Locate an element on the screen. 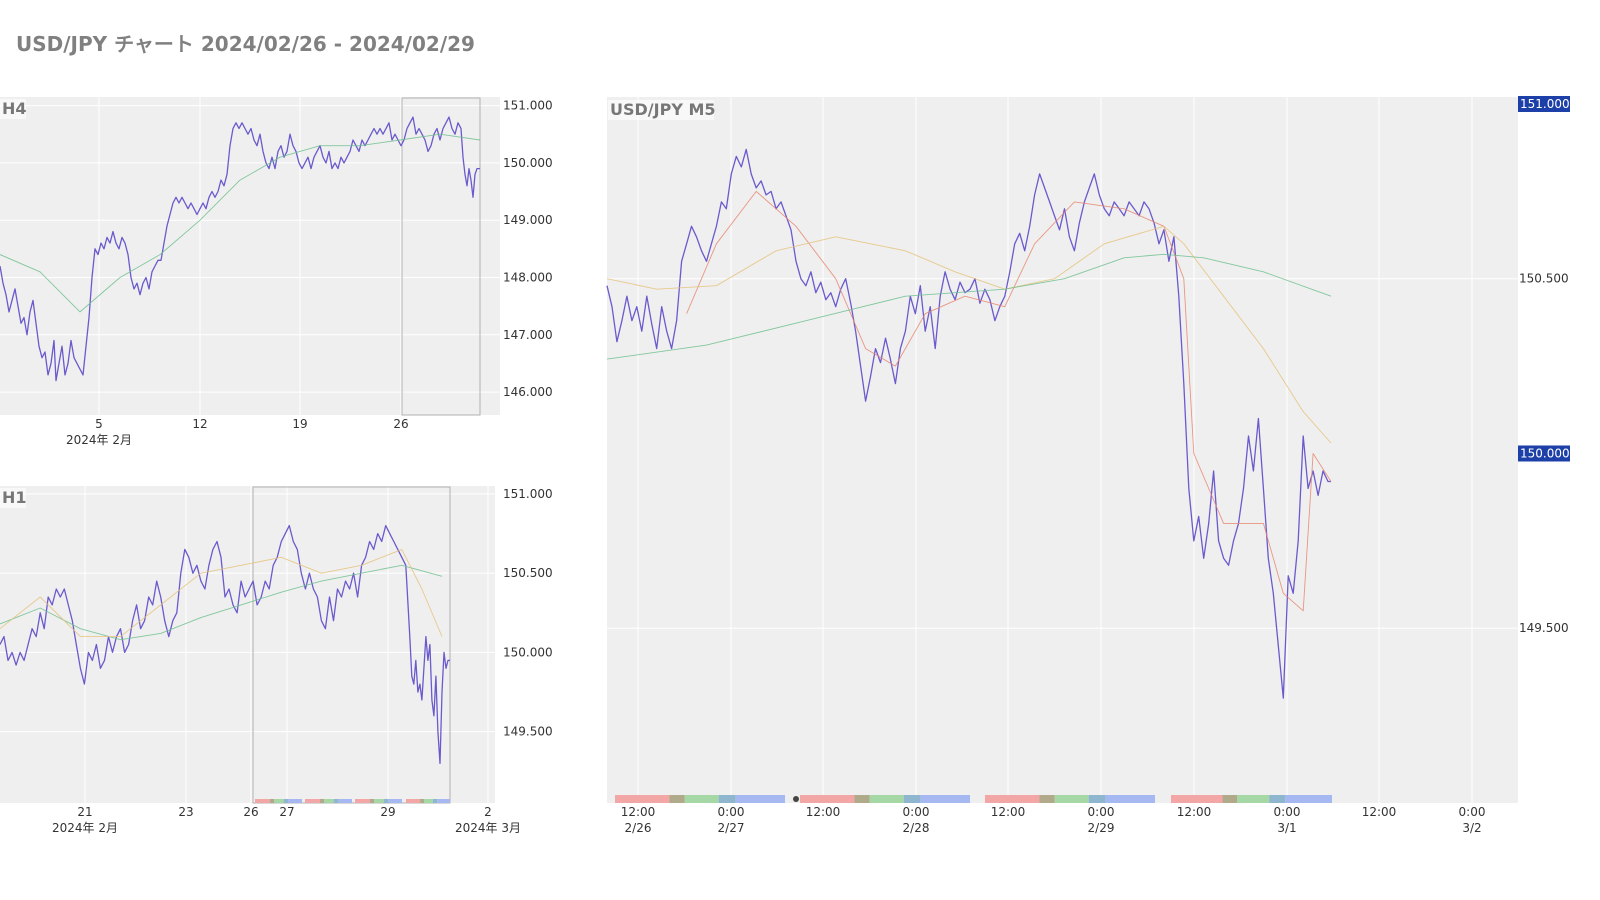 This screenshot has height=900, width=1600. h1-ytick-label: 150.000 is located at coordinates (528, 652).